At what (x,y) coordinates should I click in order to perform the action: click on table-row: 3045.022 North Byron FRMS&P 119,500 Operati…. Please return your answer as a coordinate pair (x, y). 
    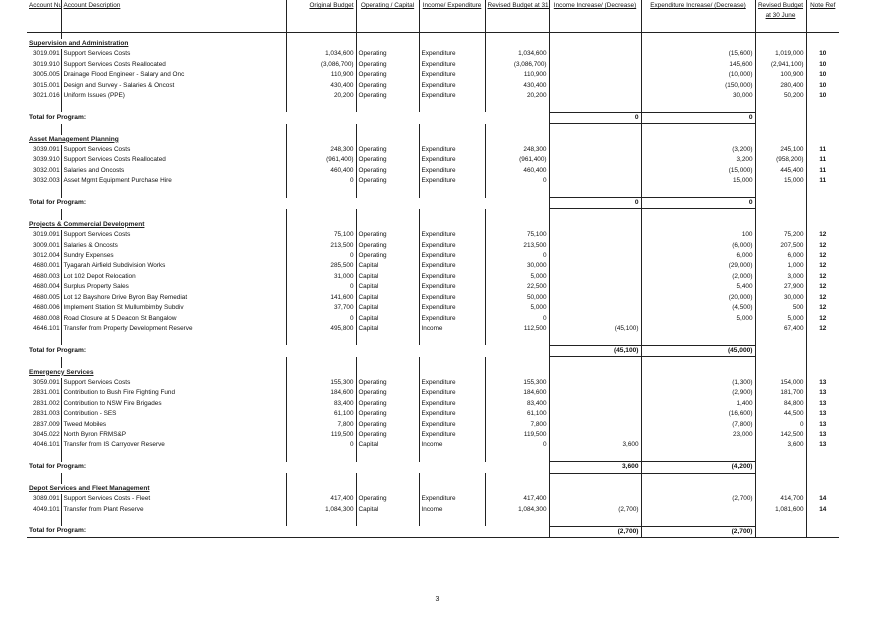
    Looking at the image, I should click on (433, 435).